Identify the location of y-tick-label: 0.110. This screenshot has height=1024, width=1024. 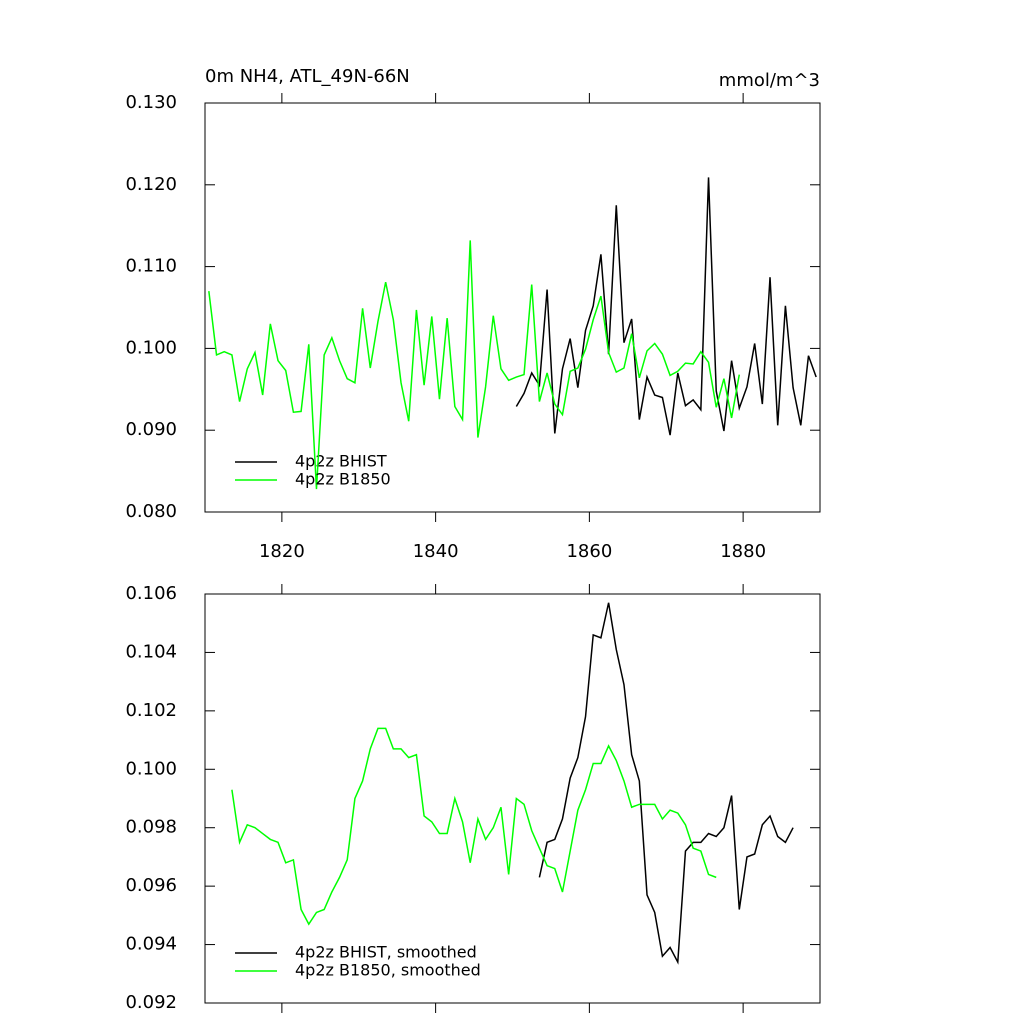
(151, 266).